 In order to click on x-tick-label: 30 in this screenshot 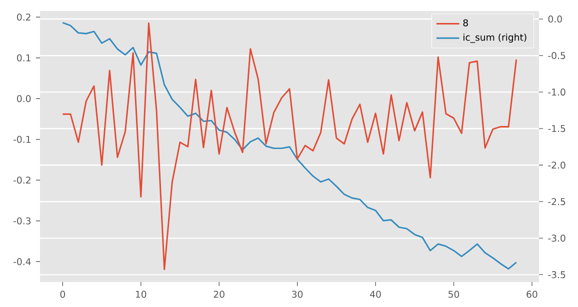, I will do `click(297, 294)`.